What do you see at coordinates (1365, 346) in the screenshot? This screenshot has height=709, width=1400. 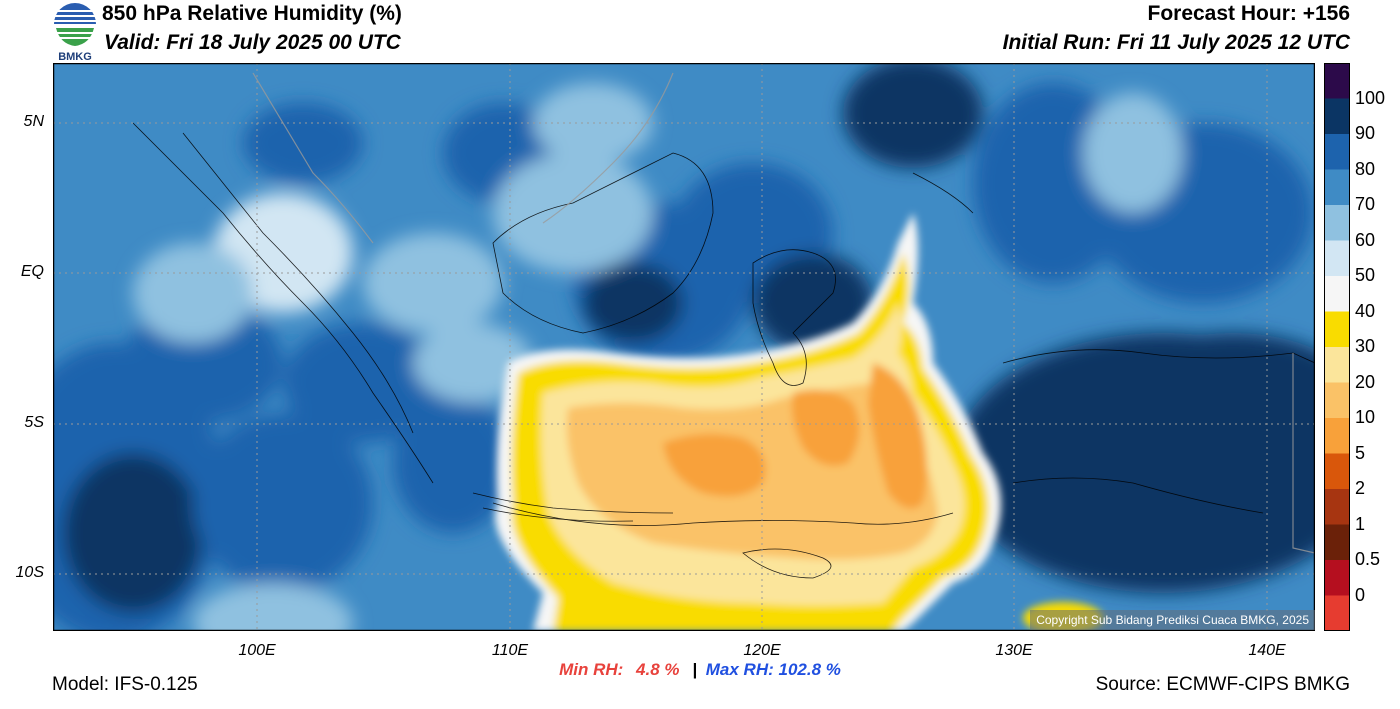 I see `colorbar-label: 30` at bounding box center [1365, 346].